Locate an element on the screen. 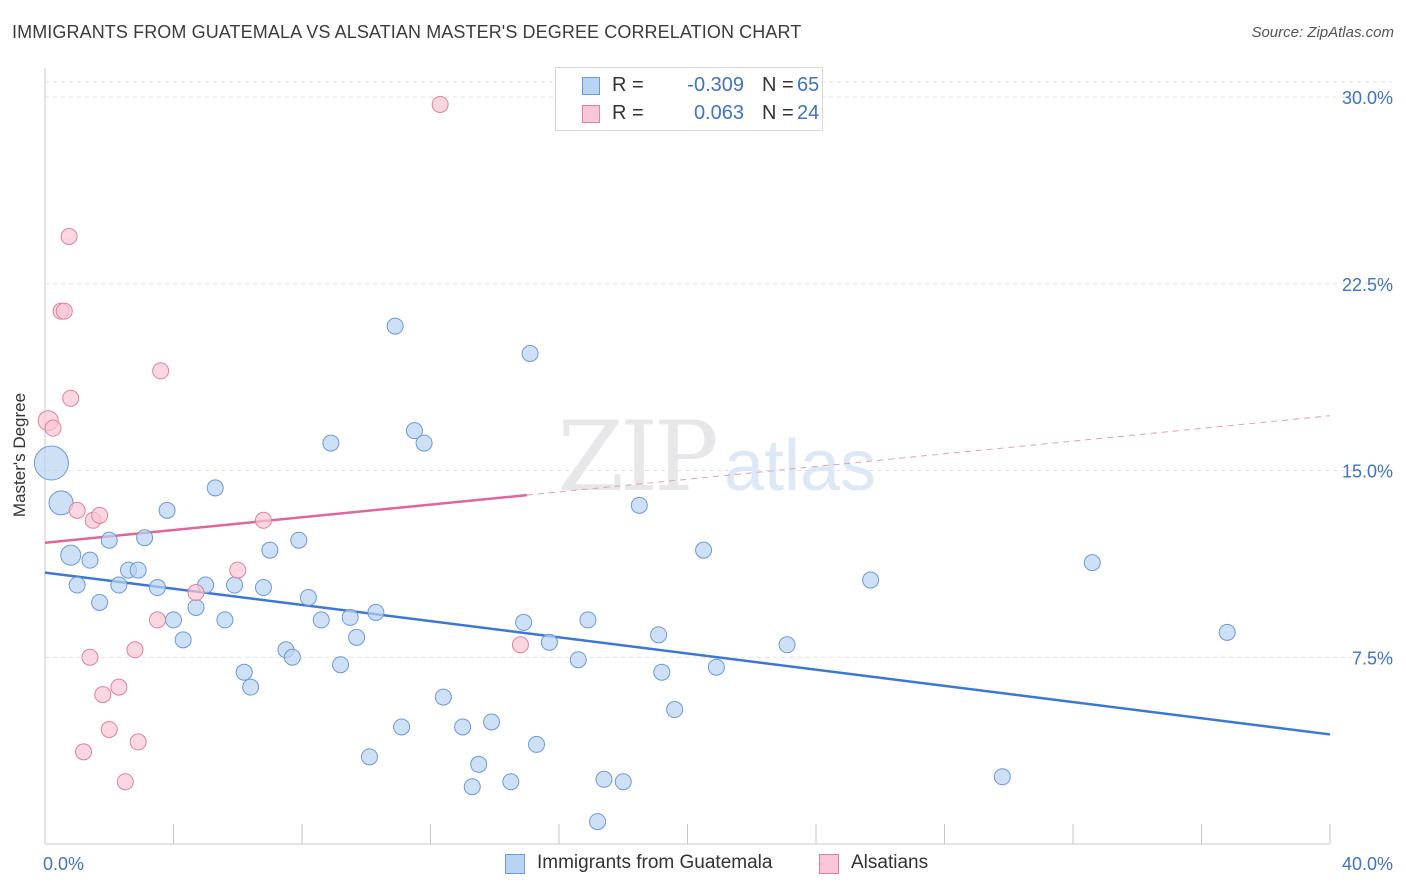 This screenshot has height=892, width=1406. legend-swatch-guatemala is located at coordinates (591, 86).